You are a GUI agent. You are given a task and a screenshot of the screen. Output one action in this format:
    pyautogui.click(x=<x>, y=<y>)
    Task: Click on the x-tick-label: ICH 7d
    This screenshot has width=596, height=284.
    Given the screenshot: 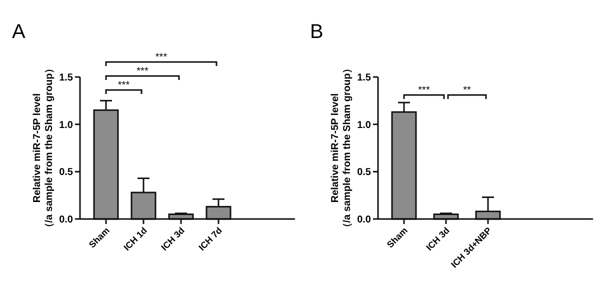 What is the action you would take?
    pyautogui.click(x=210, y=239)
    